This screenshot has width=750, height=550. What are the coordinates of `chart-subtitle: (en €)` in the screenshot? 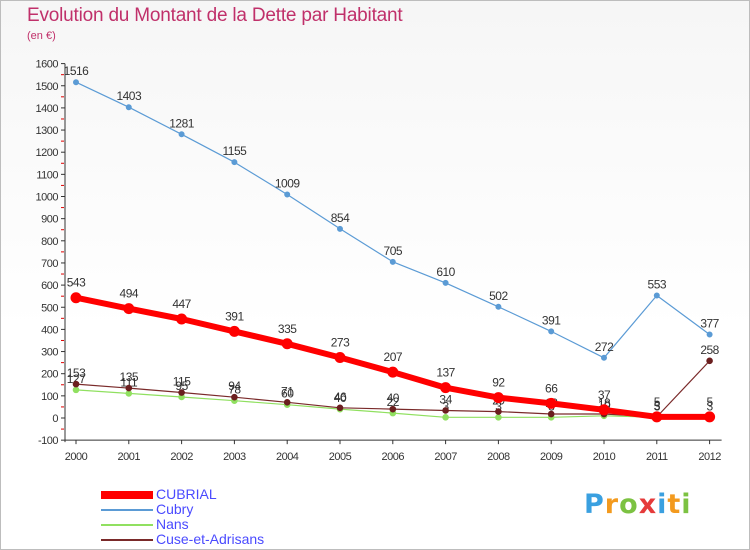 It's located at (41, 36).